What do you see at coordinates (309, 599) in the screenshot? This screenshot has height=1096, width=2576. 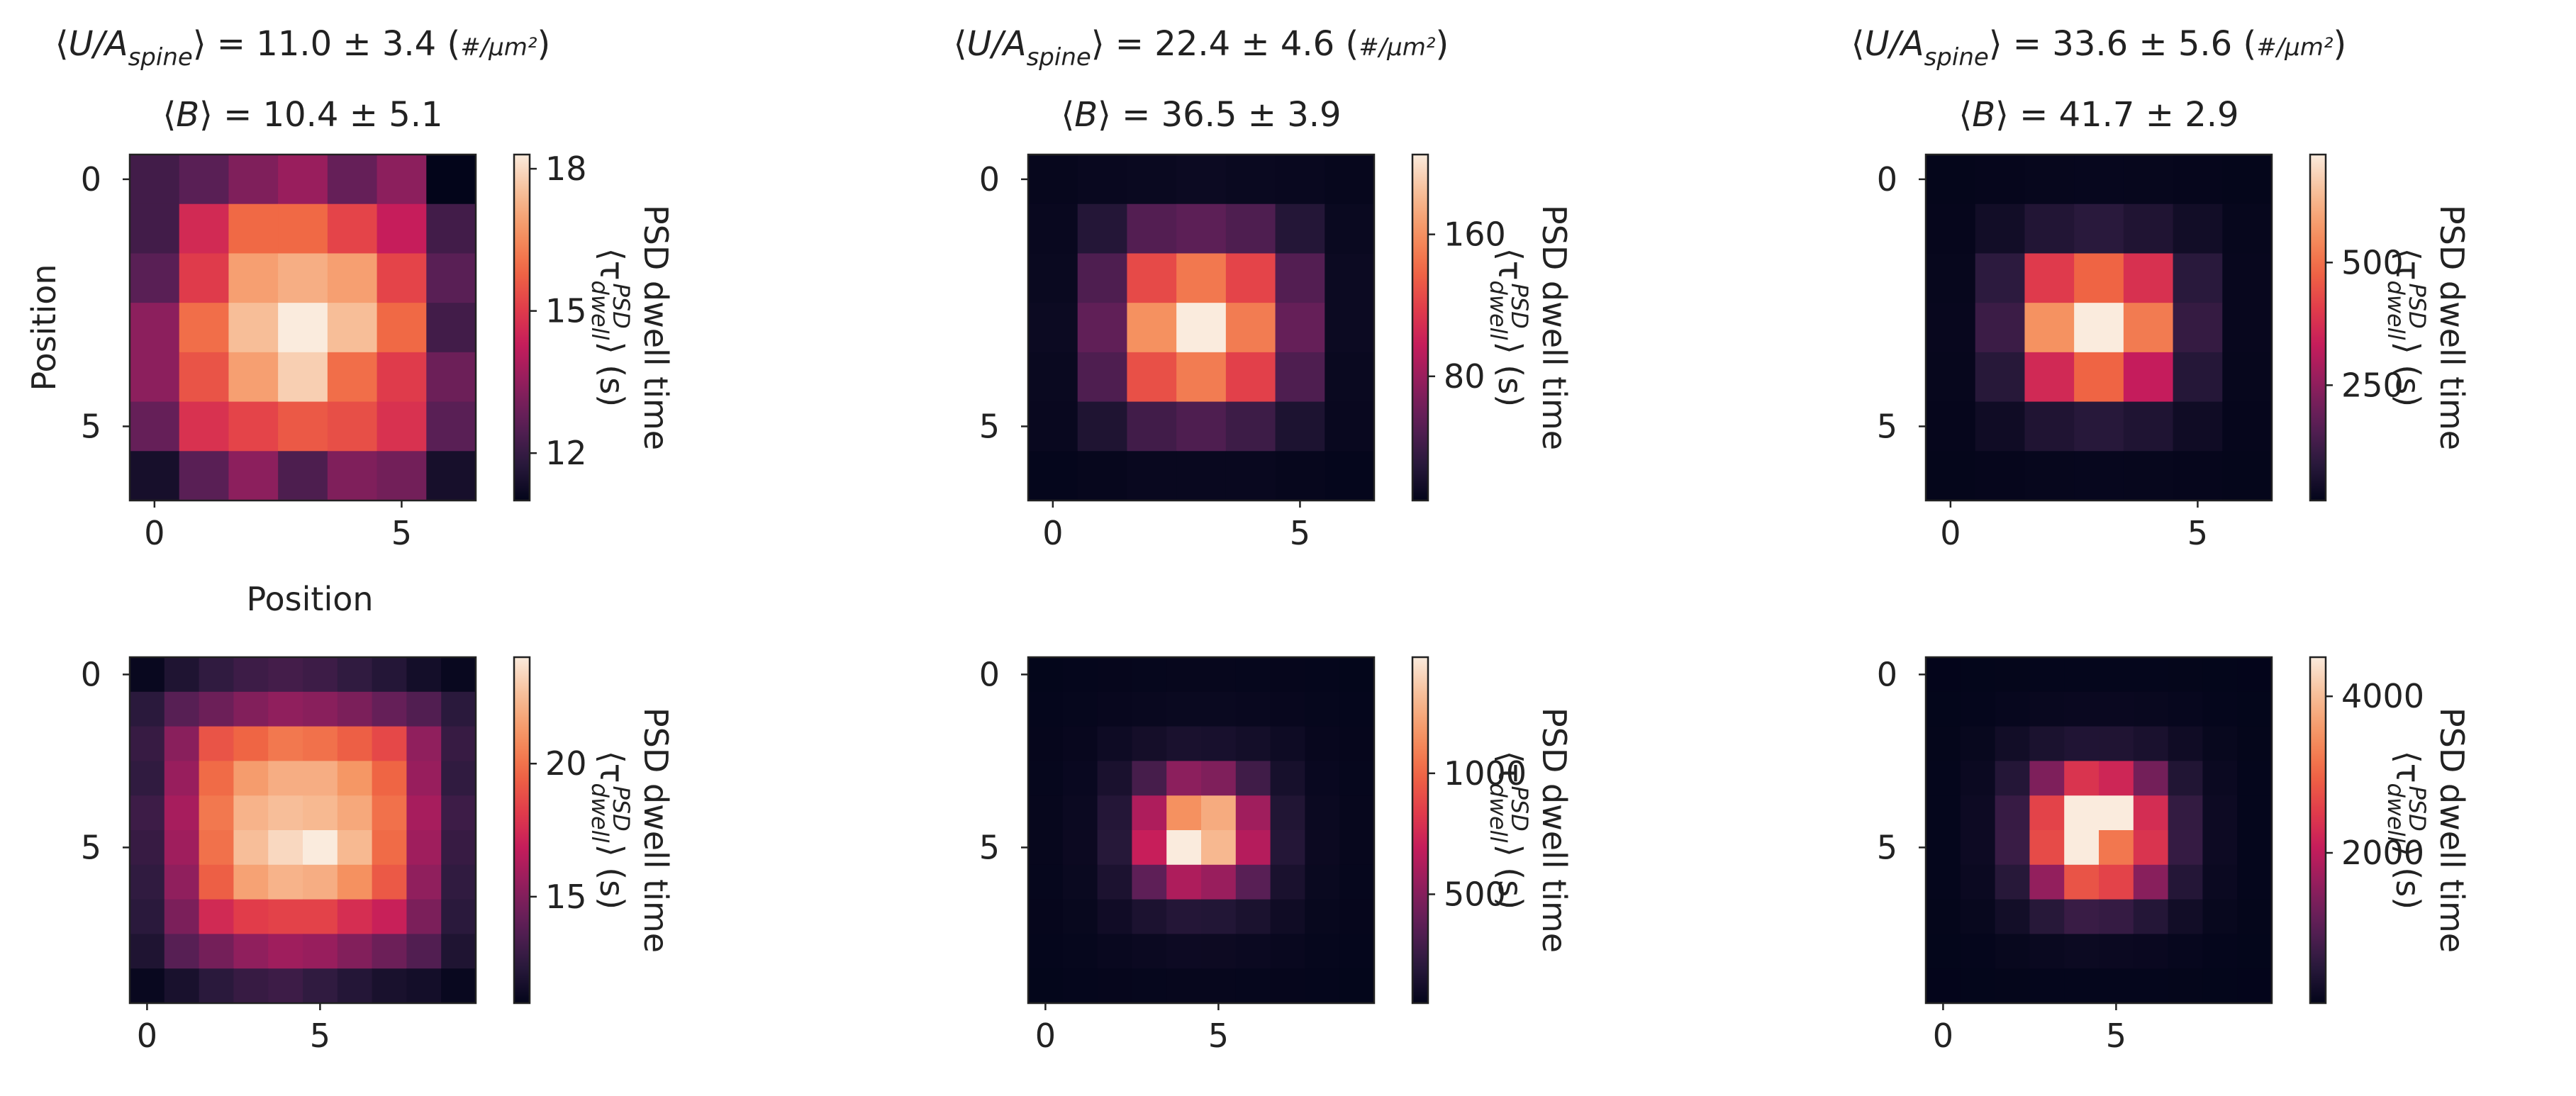 I see `x-axis-label: Position` at bounding box center [309, 599].